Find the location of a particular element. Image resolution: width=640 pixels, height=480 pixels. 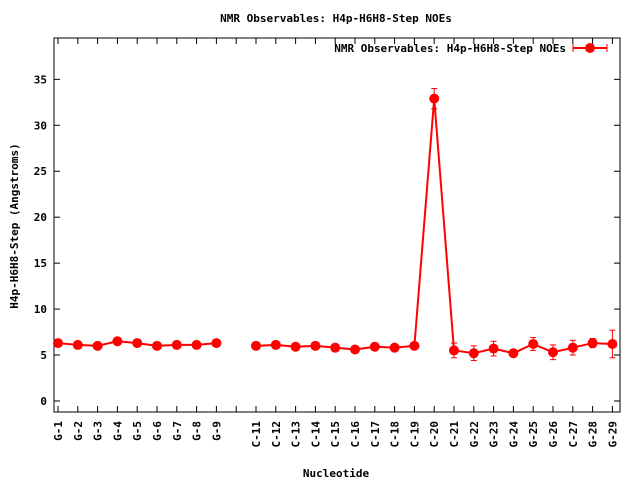

y-axis-label: H4p-H6H8-Step (Angstroms) is located at coordinates (14, 226).